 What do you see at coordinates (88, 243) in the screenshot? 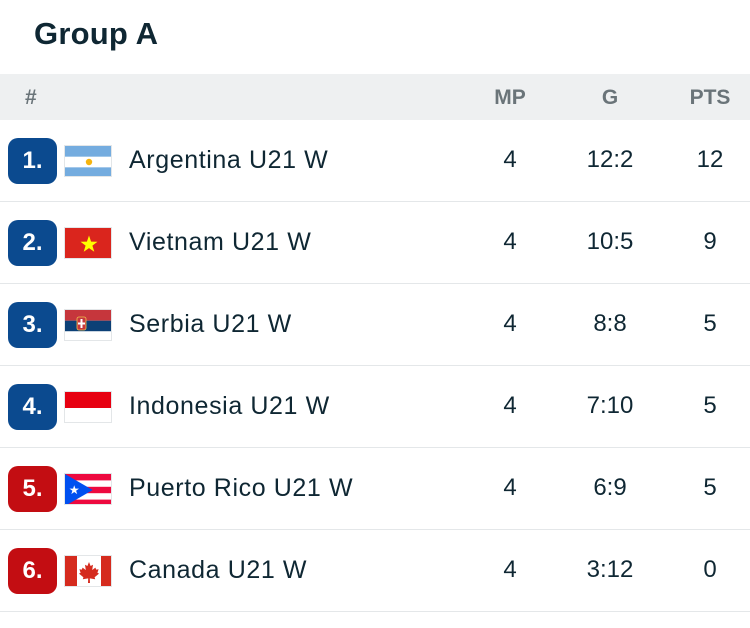
I see `vietnam-flag-icon` at bounding box center [88, 243].